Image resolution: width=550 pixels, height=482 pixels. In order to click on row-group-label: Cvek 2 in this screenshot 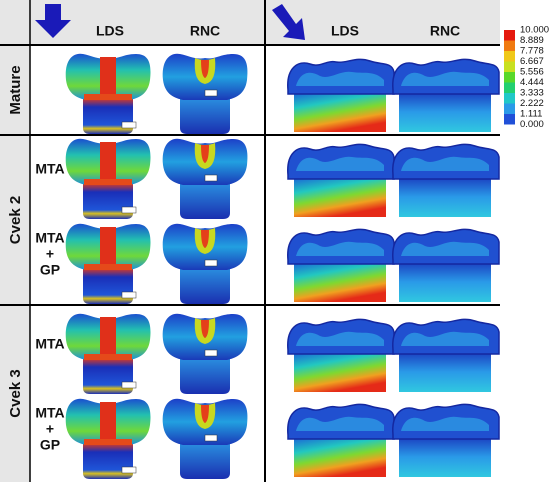, I will do `click(15, 220)`.